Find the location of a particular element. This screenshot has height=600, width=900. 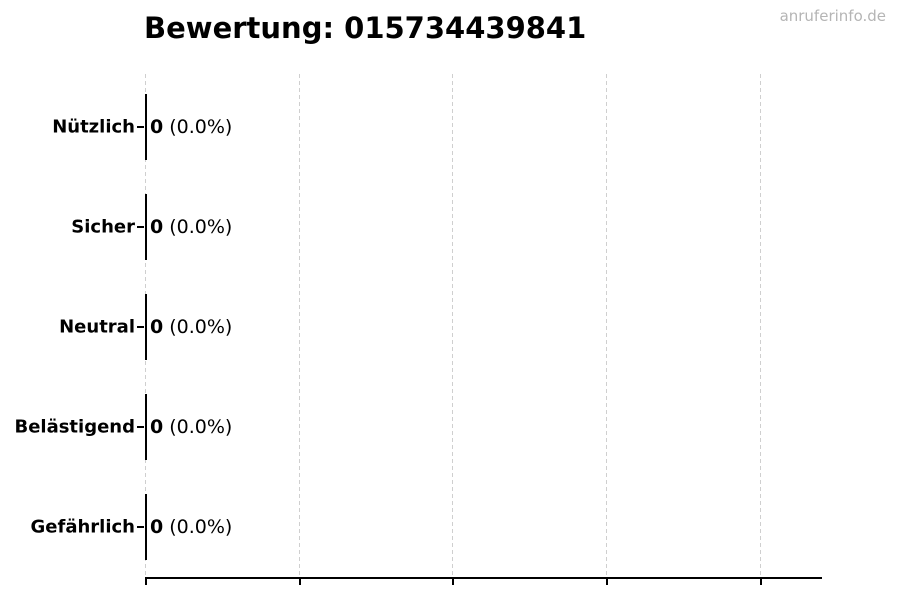

category-label: Nützlich is located at coordinates (93, 127).